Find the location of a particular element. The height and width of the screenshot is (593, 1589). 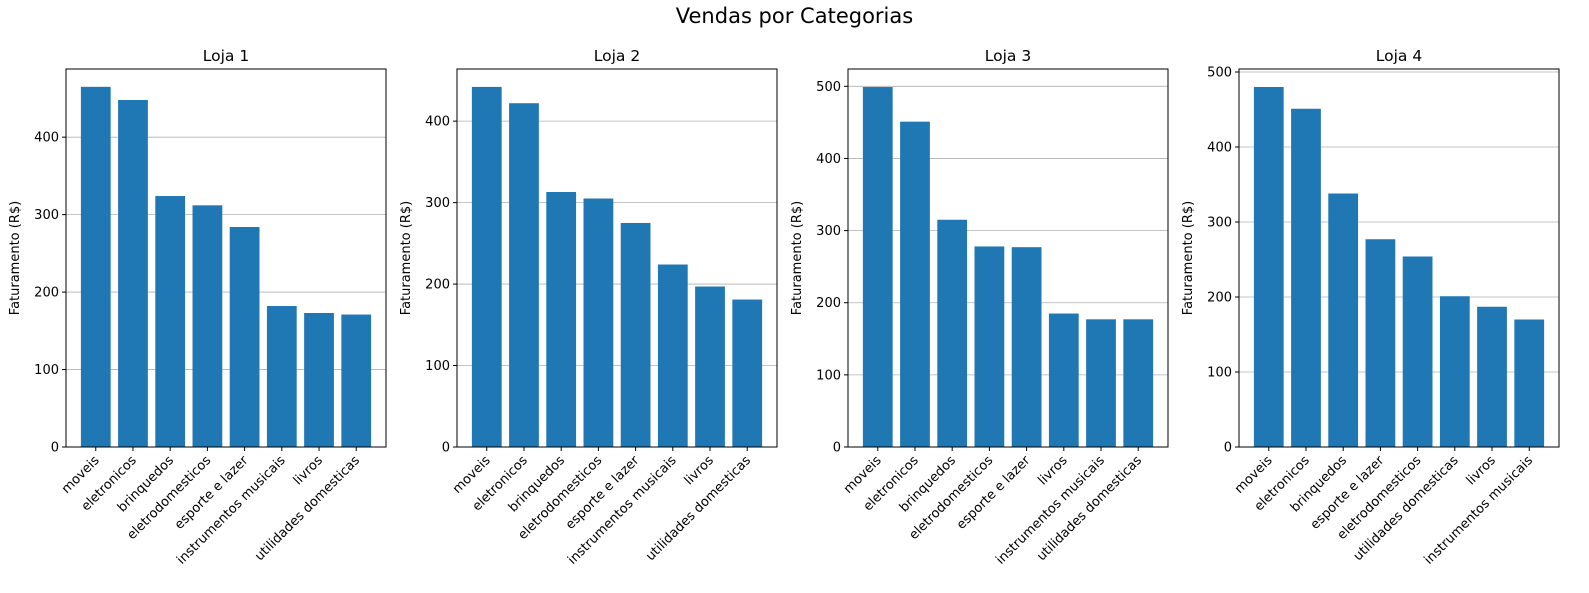

subplot-title: Loja 3 is located at coordinates (1008, 56).